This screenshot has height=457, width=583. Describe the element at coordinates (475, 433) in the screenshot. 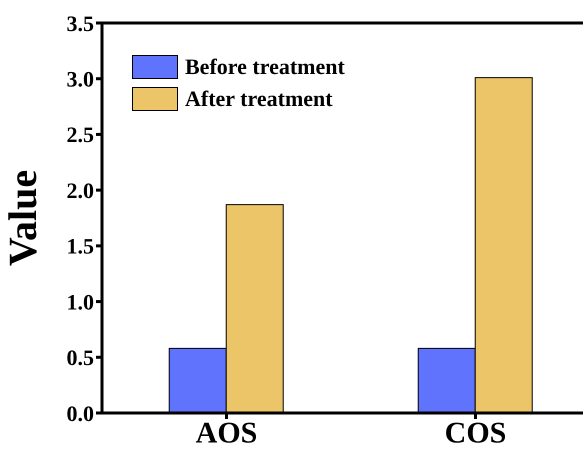

I see `x-tick-label: COS` at that location.